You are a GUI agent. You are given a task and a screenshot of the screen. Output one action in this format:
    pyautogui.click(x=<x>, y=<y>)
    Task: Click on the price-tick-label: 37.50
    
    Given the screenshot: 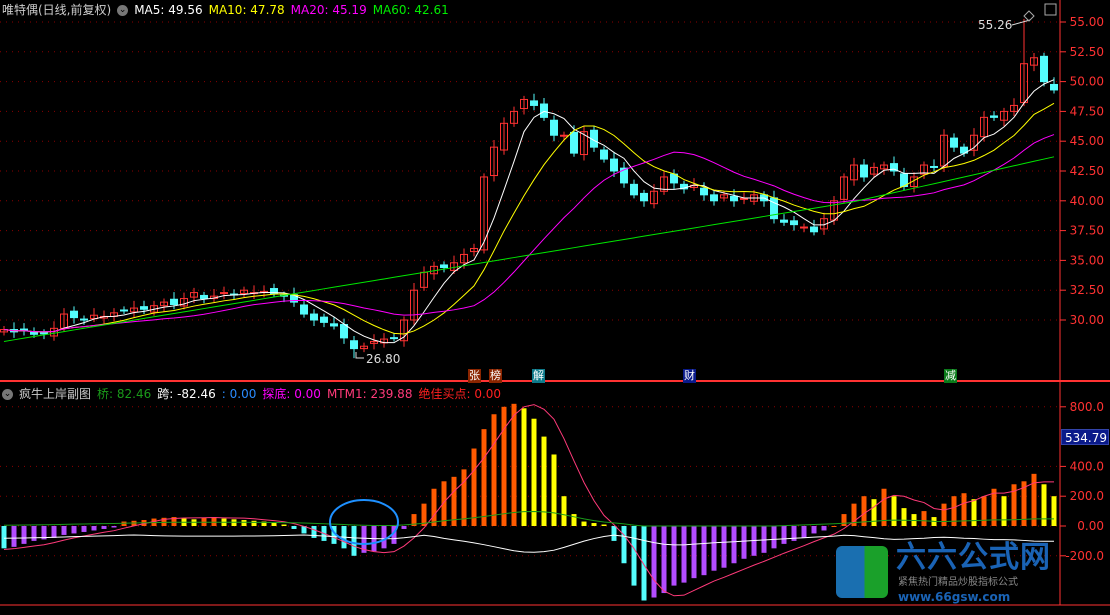 What is the action you would take?
    pyautogui.click(x=1087, y=231)
    